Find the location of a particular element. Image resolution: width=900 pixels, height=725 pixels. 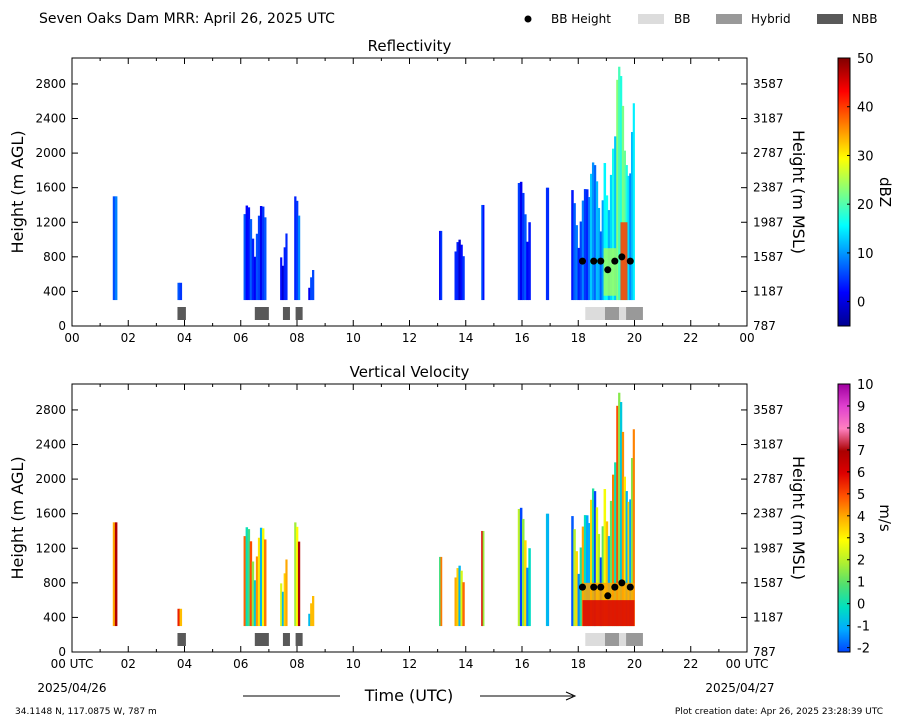

y-tick-label-right: 2387 is located at coordinates (768, 188).